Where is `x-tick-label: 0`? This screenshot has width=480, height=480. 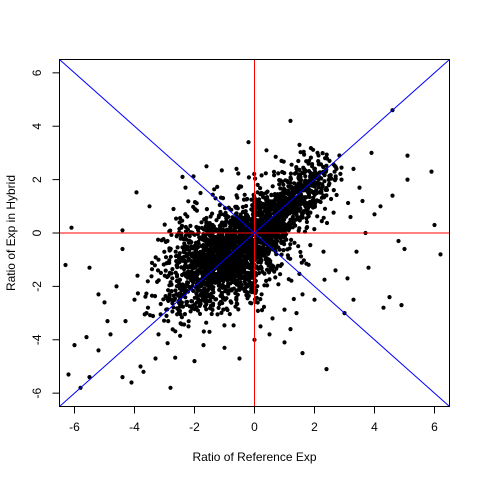
x-tick-label: 0 is located at coordinates (254, 427).